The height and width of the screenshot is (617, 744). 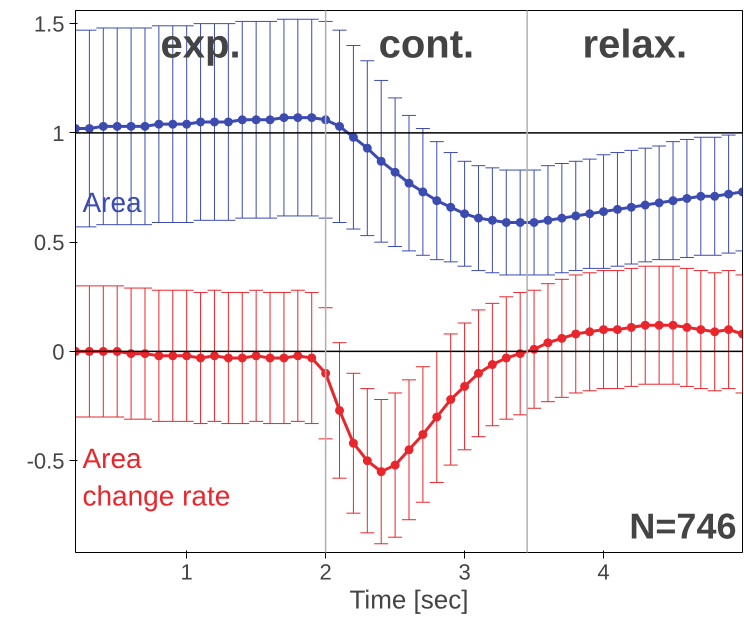 What do you see at coordinates (58, 351) in the screenshot?
I see `y-tick-label: 0` at bounding box center [58, 351].